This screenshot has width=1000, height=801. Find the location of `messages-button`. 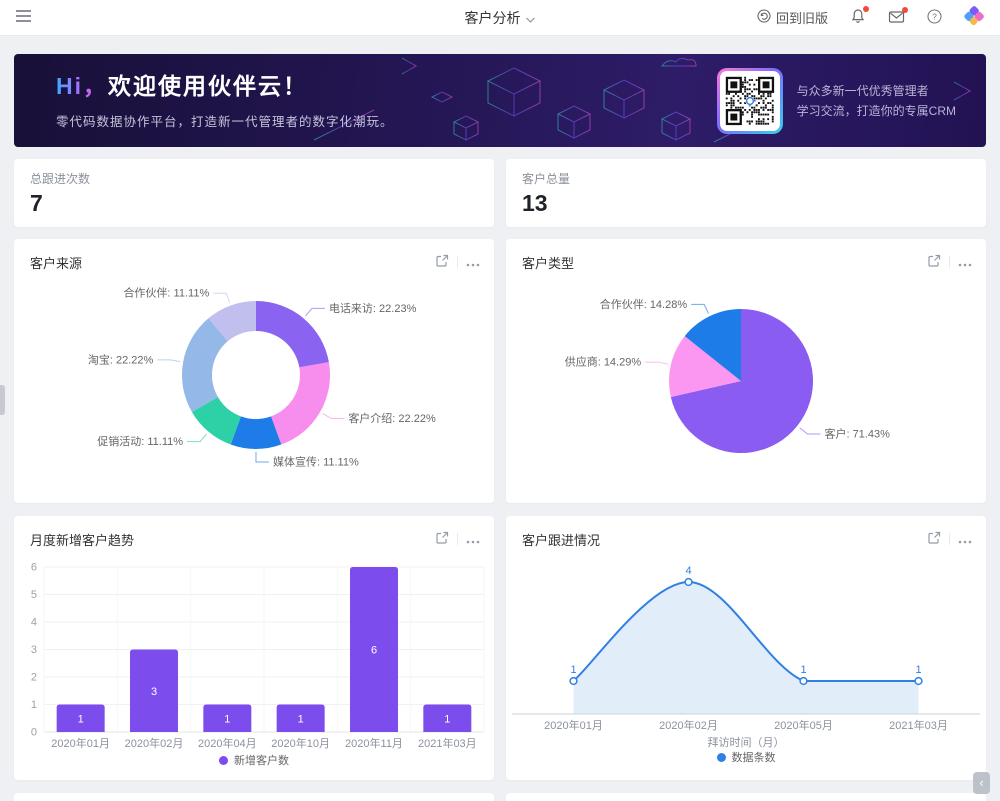

messages-button is located at coordinates (898, 16).